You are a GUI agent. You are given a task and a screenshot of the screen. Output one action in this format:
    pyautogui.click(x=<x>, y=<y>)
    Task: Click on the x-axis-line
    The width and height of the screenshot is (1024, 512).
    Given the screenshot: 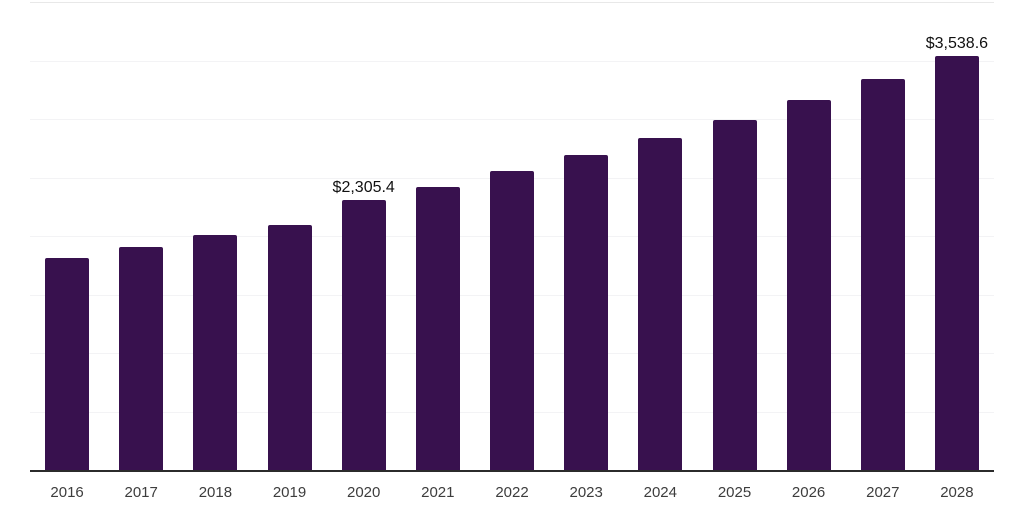 What is the action you would take?
    pyautogui.click(x=512, y=471)
    